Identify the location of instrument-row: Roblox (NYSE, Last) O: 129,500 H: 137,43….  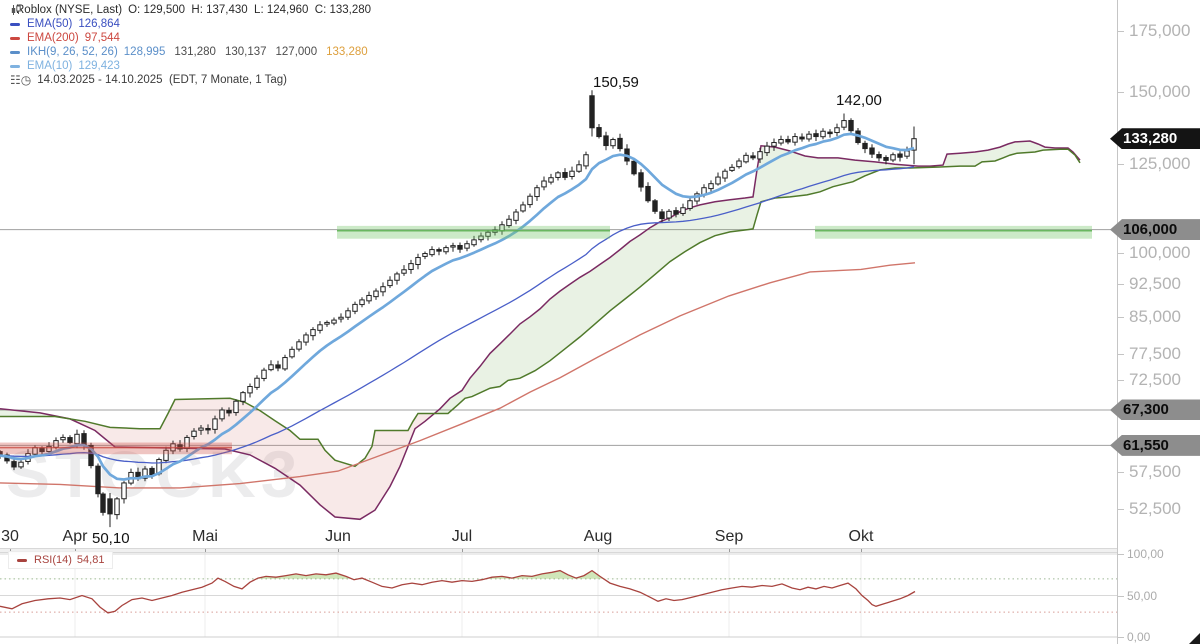
(193, 10).